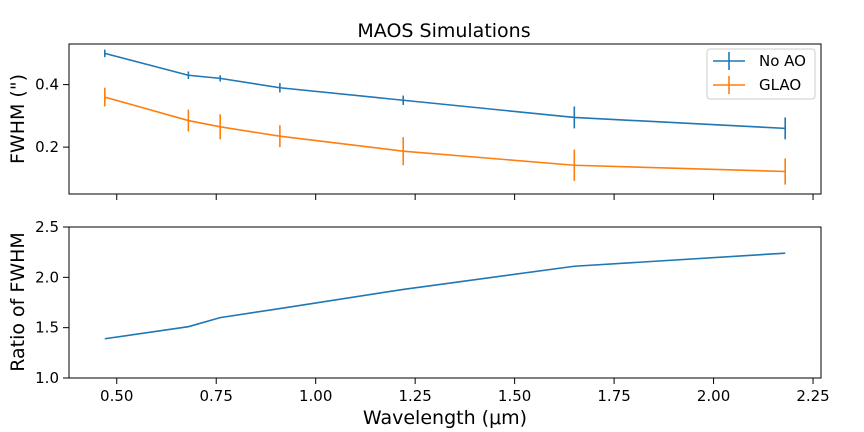  Describe the element at coordinates (782, 61) in the screenshot. I see `legend-label: No AO` at that location.